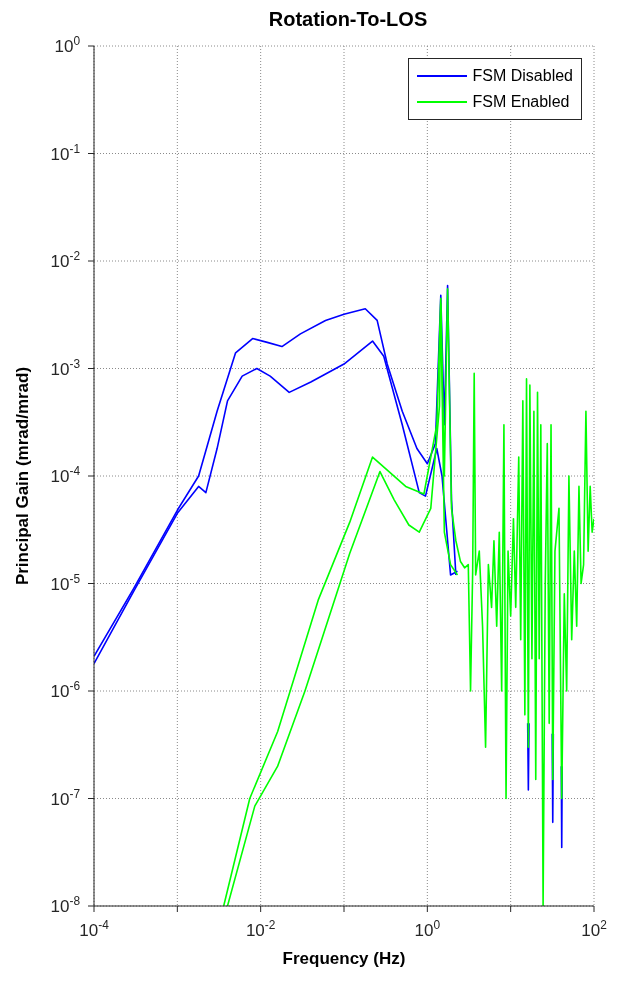 The height and width of the screenshot is (1001, 620). Describe the element at coordinates (522, 76) in the screenshot. I see `legend-label: FSM Disabled` at that location.